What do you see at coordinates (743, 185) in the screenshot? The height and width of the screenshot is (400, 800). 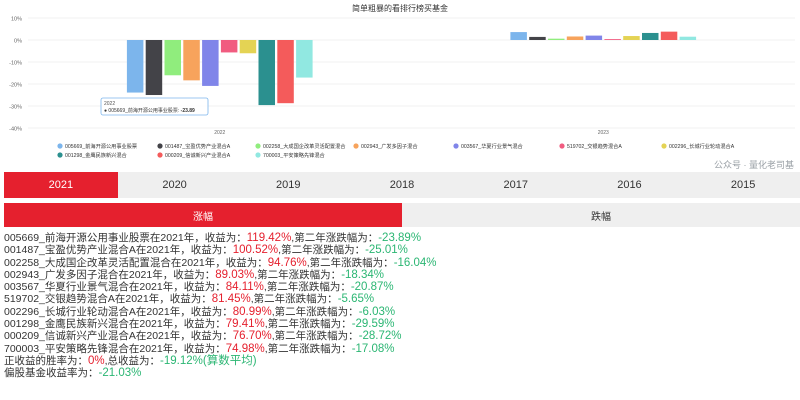 I see `tab-year-2015: 2015` at bounding box center [743, 185].